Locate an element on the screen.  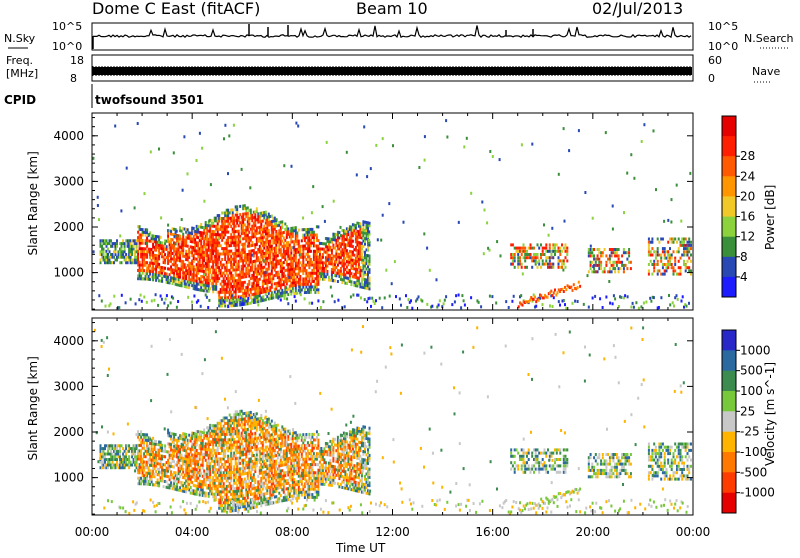
y-tick-label: 2000 is located at coordinates (68, 227).